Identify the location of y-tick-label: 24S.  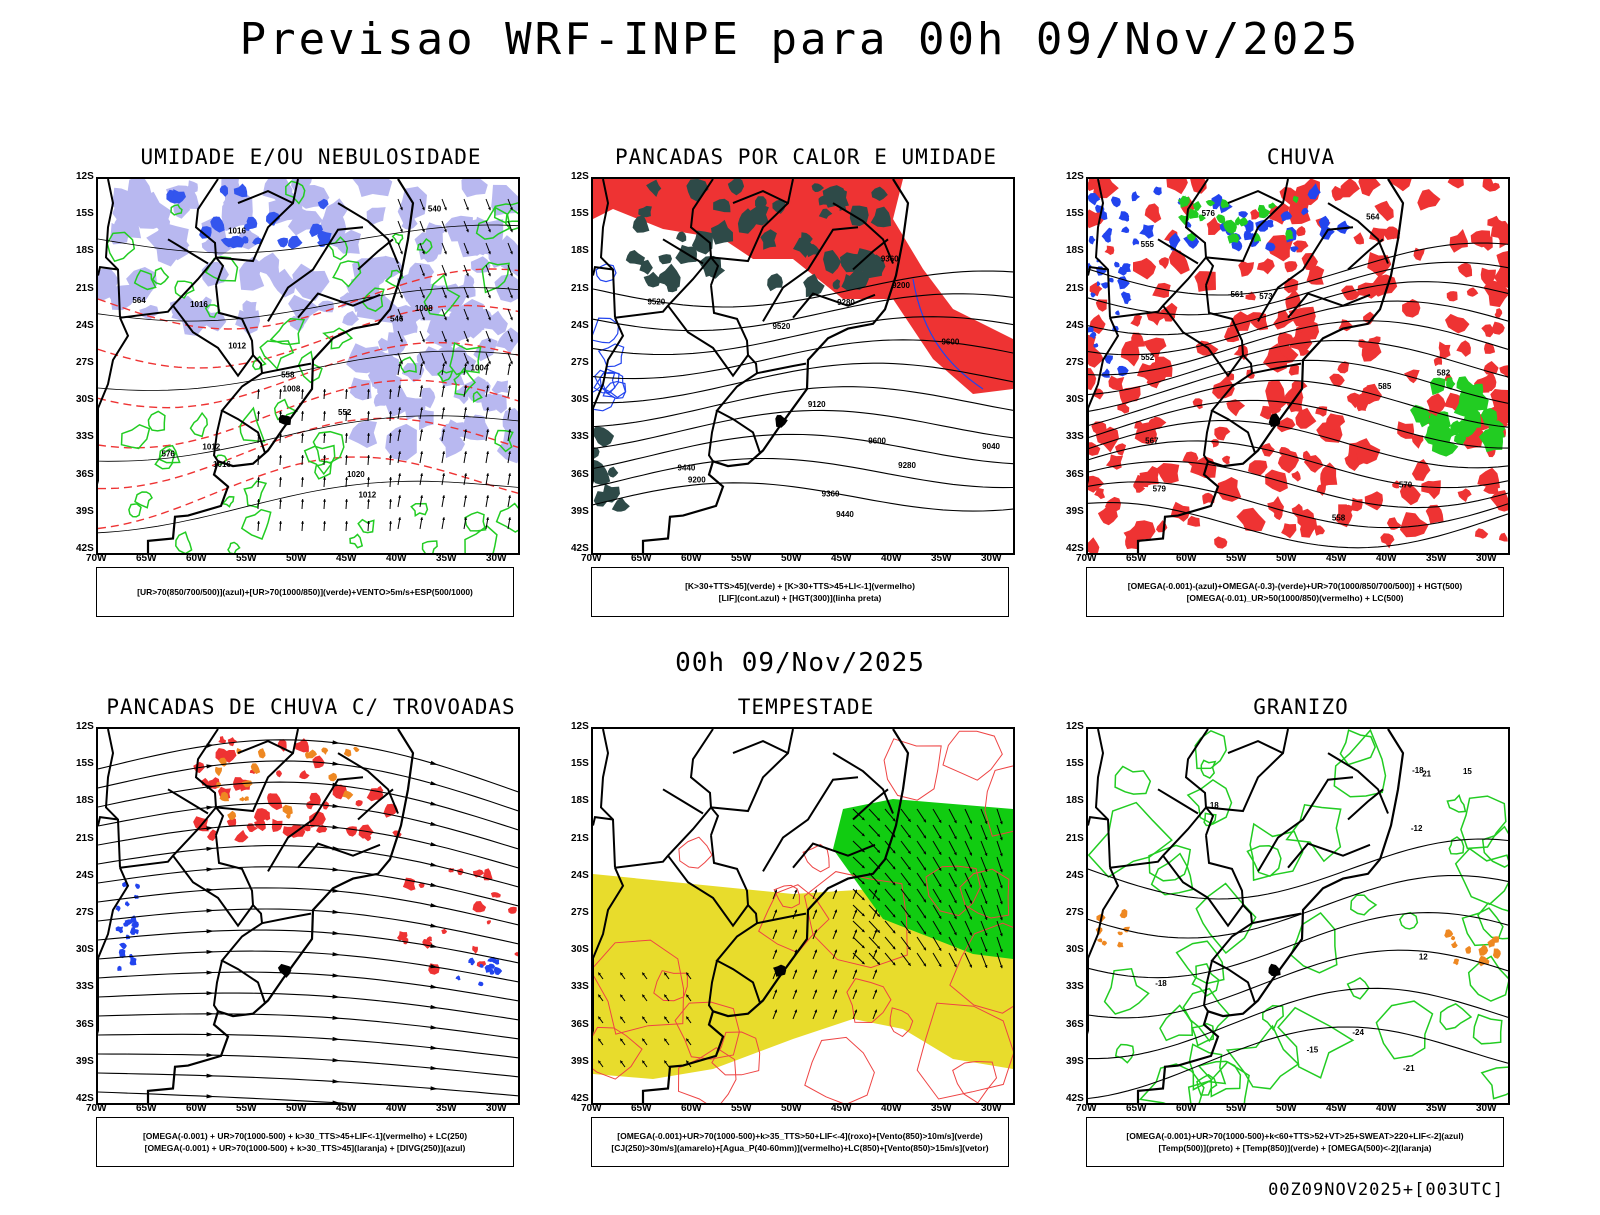
(85, 875).